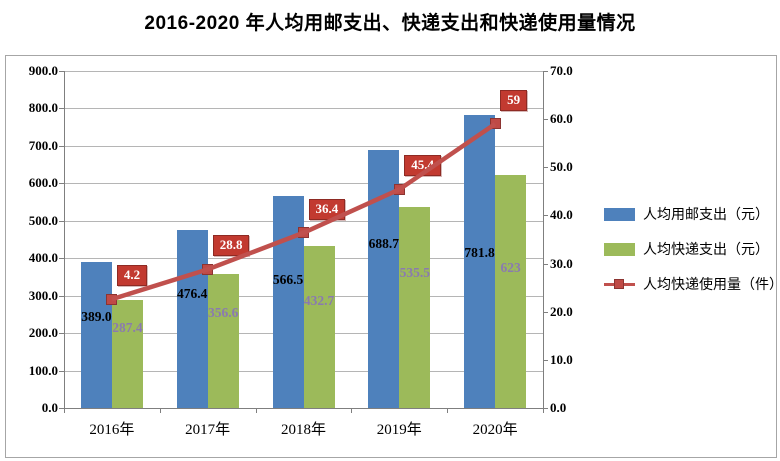  What do you see at coordinates (558, 407) in the screenshot?
I see `right-axis-tick-label: 0.0` at bounding box center [558, 407].